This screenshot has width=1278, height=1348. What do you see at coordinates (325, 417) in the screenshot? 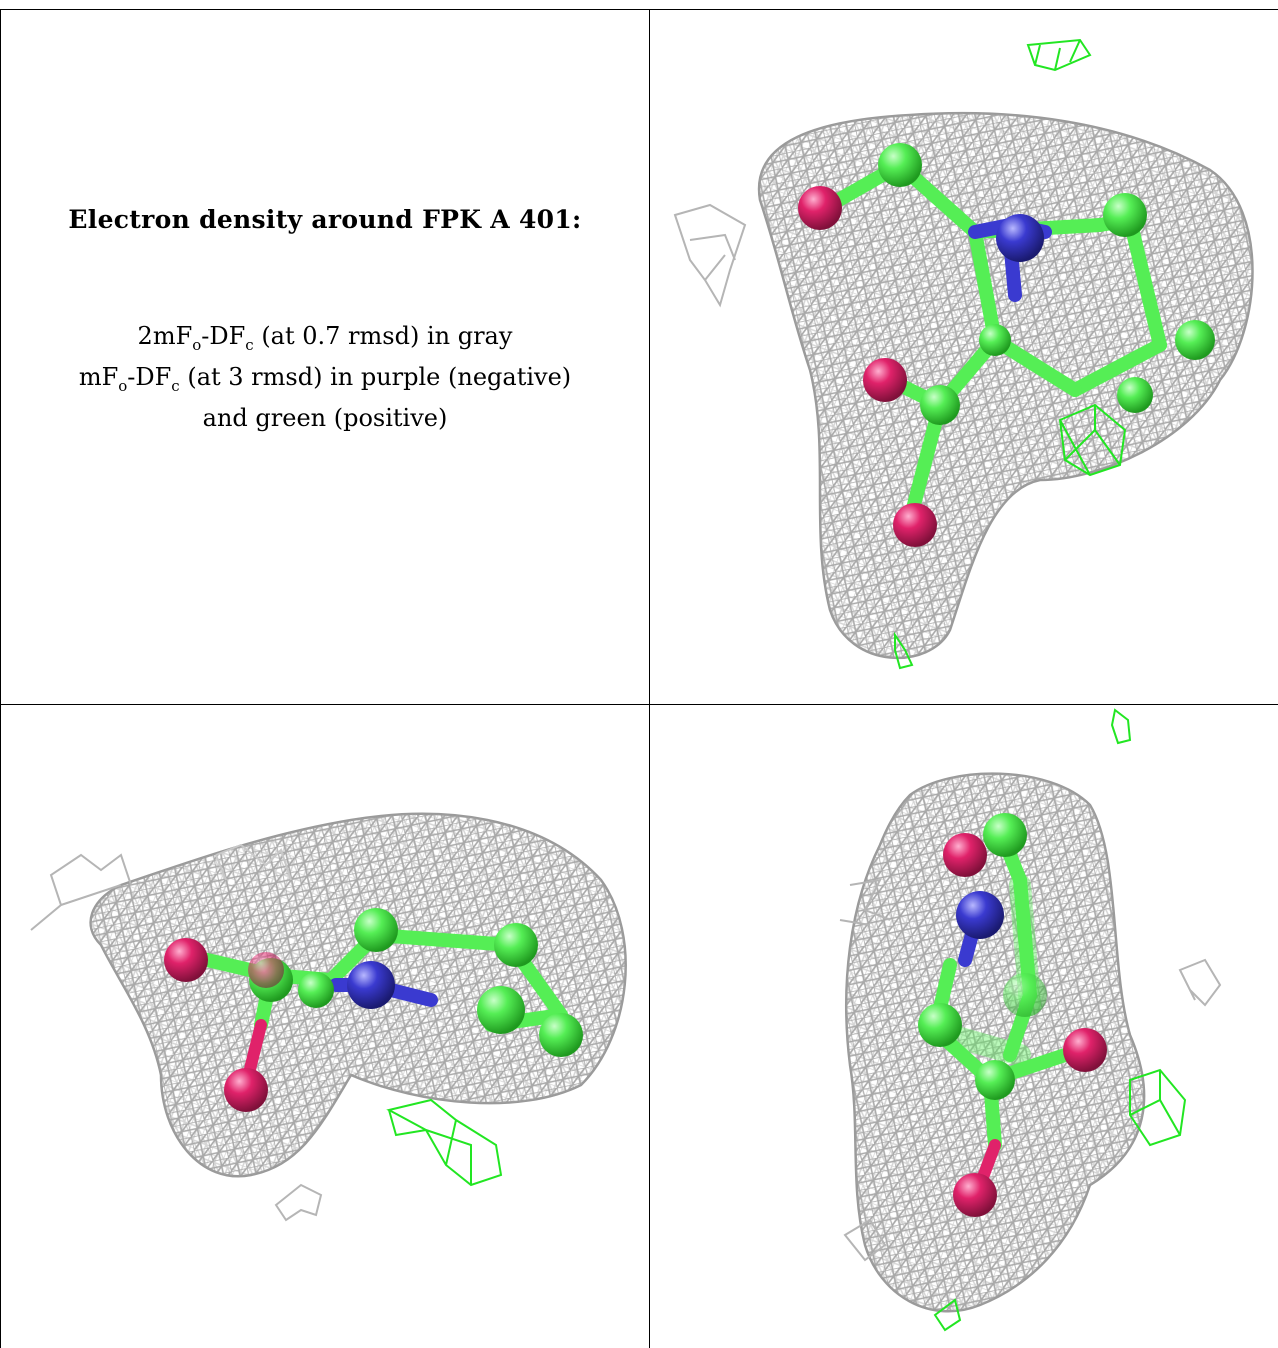
I see `legend-line-positive: and green (positive)` at bounding box center [325, 417].